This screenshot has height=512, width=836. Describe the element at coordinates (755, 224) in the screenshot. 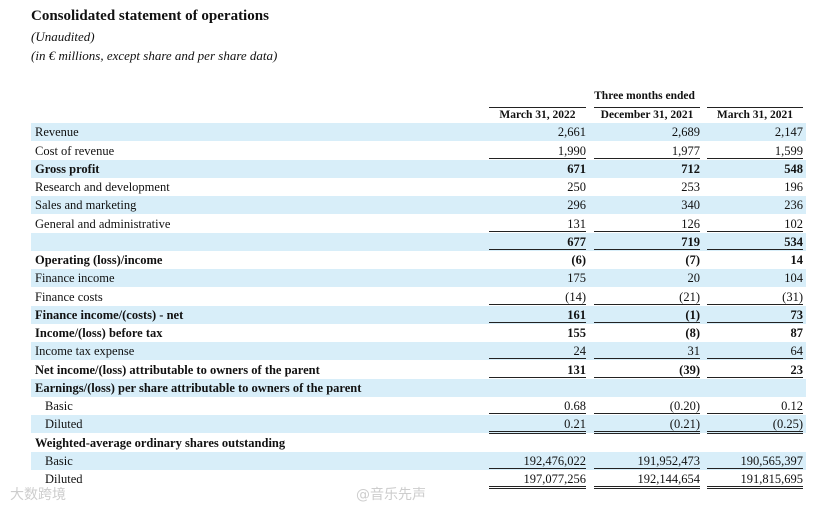

I see `value-q1-2021: 102` at that location.